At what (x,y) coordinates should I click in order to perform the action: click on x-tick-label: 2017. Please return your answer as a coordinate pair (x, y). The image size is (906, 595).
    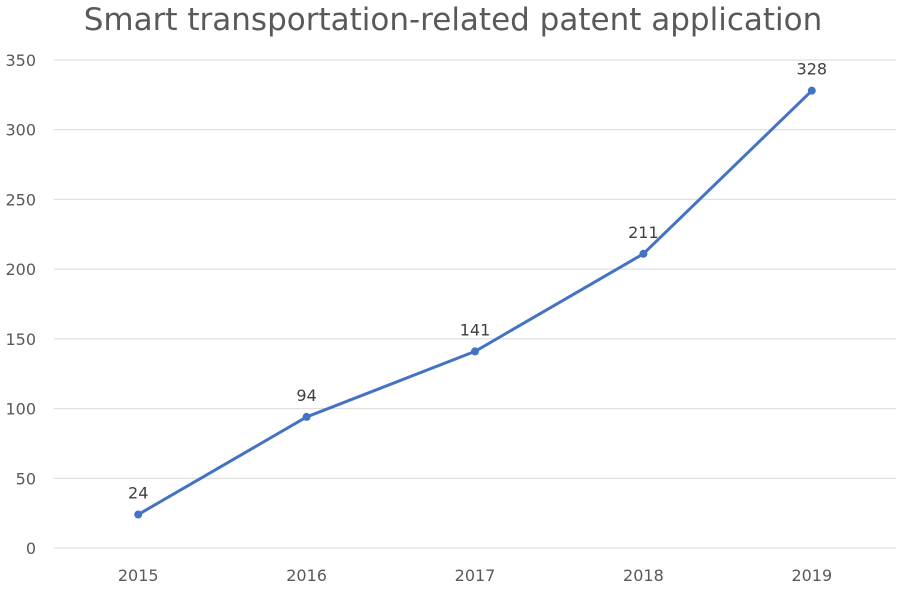
    Looking at the image, I should click on (475, 575).